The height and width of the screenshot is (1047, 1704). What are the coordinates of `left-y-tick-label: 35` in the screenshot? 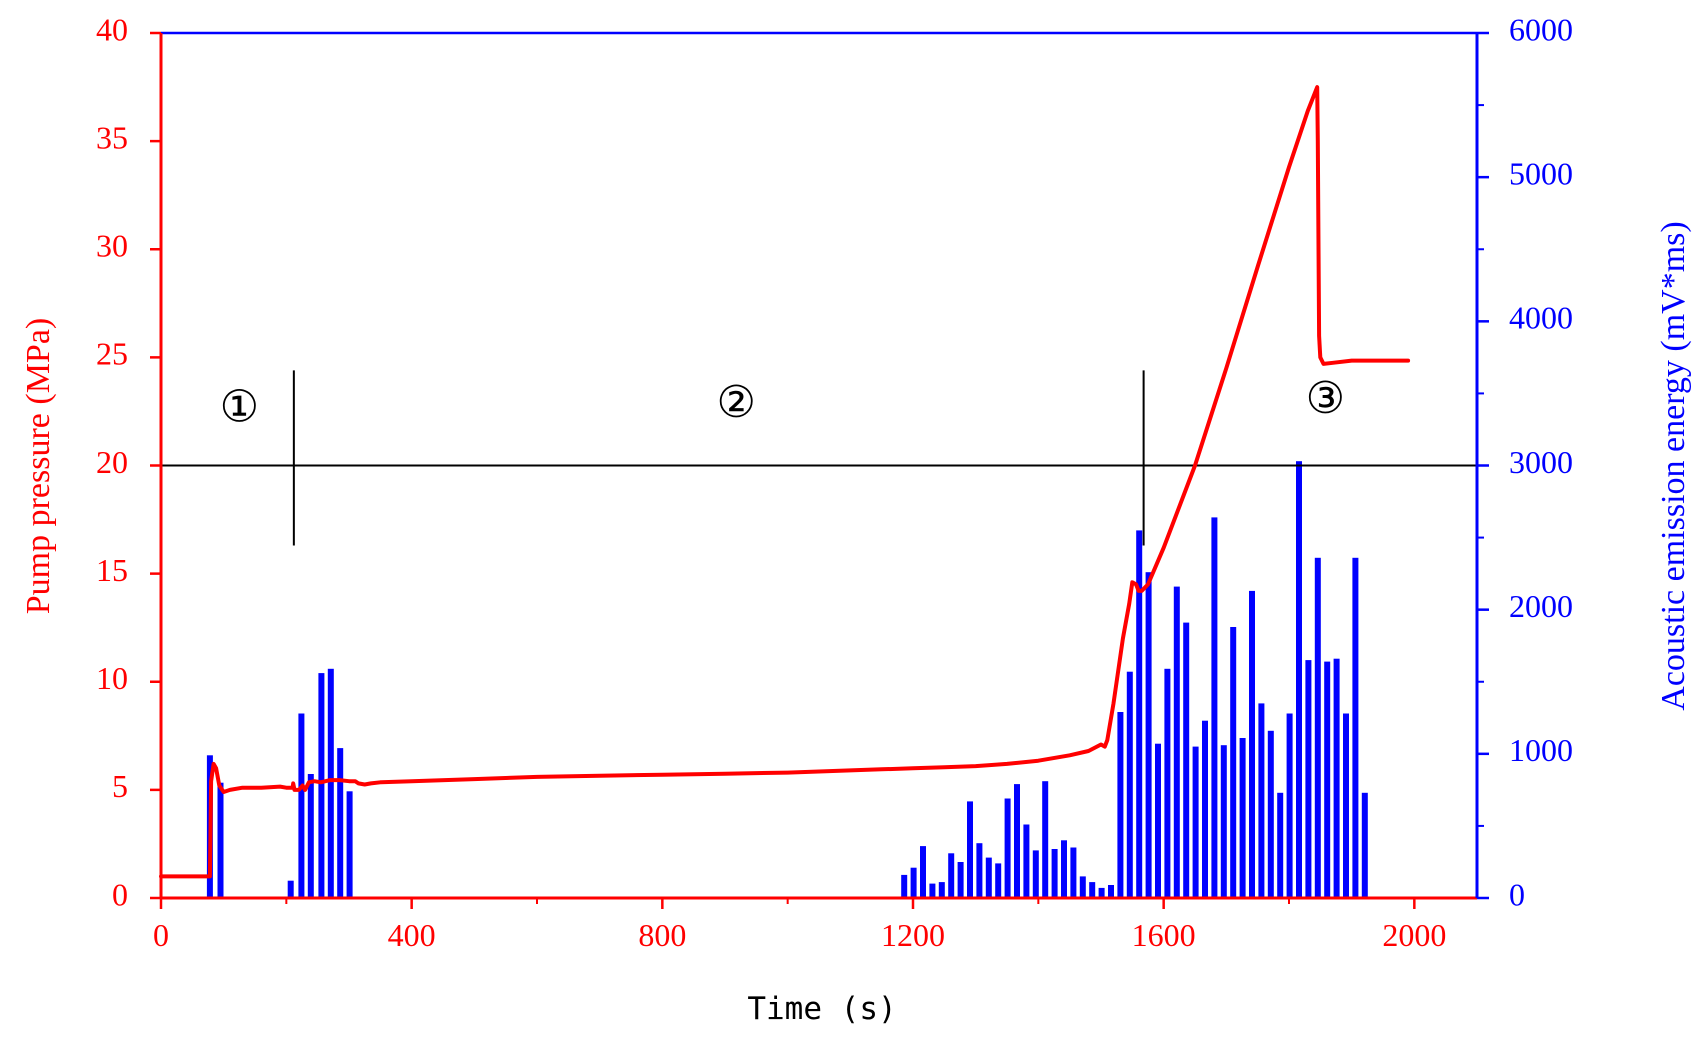 It's located at (112, 137).